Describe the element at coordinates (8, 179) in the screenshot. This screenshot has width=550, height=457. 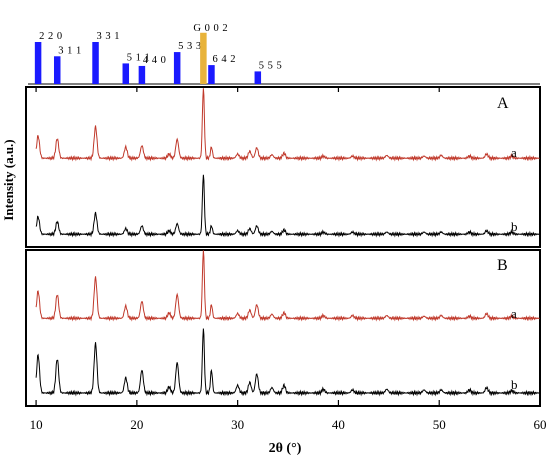
I see `y-axis-label: Intensity (a.u.)` at that location.